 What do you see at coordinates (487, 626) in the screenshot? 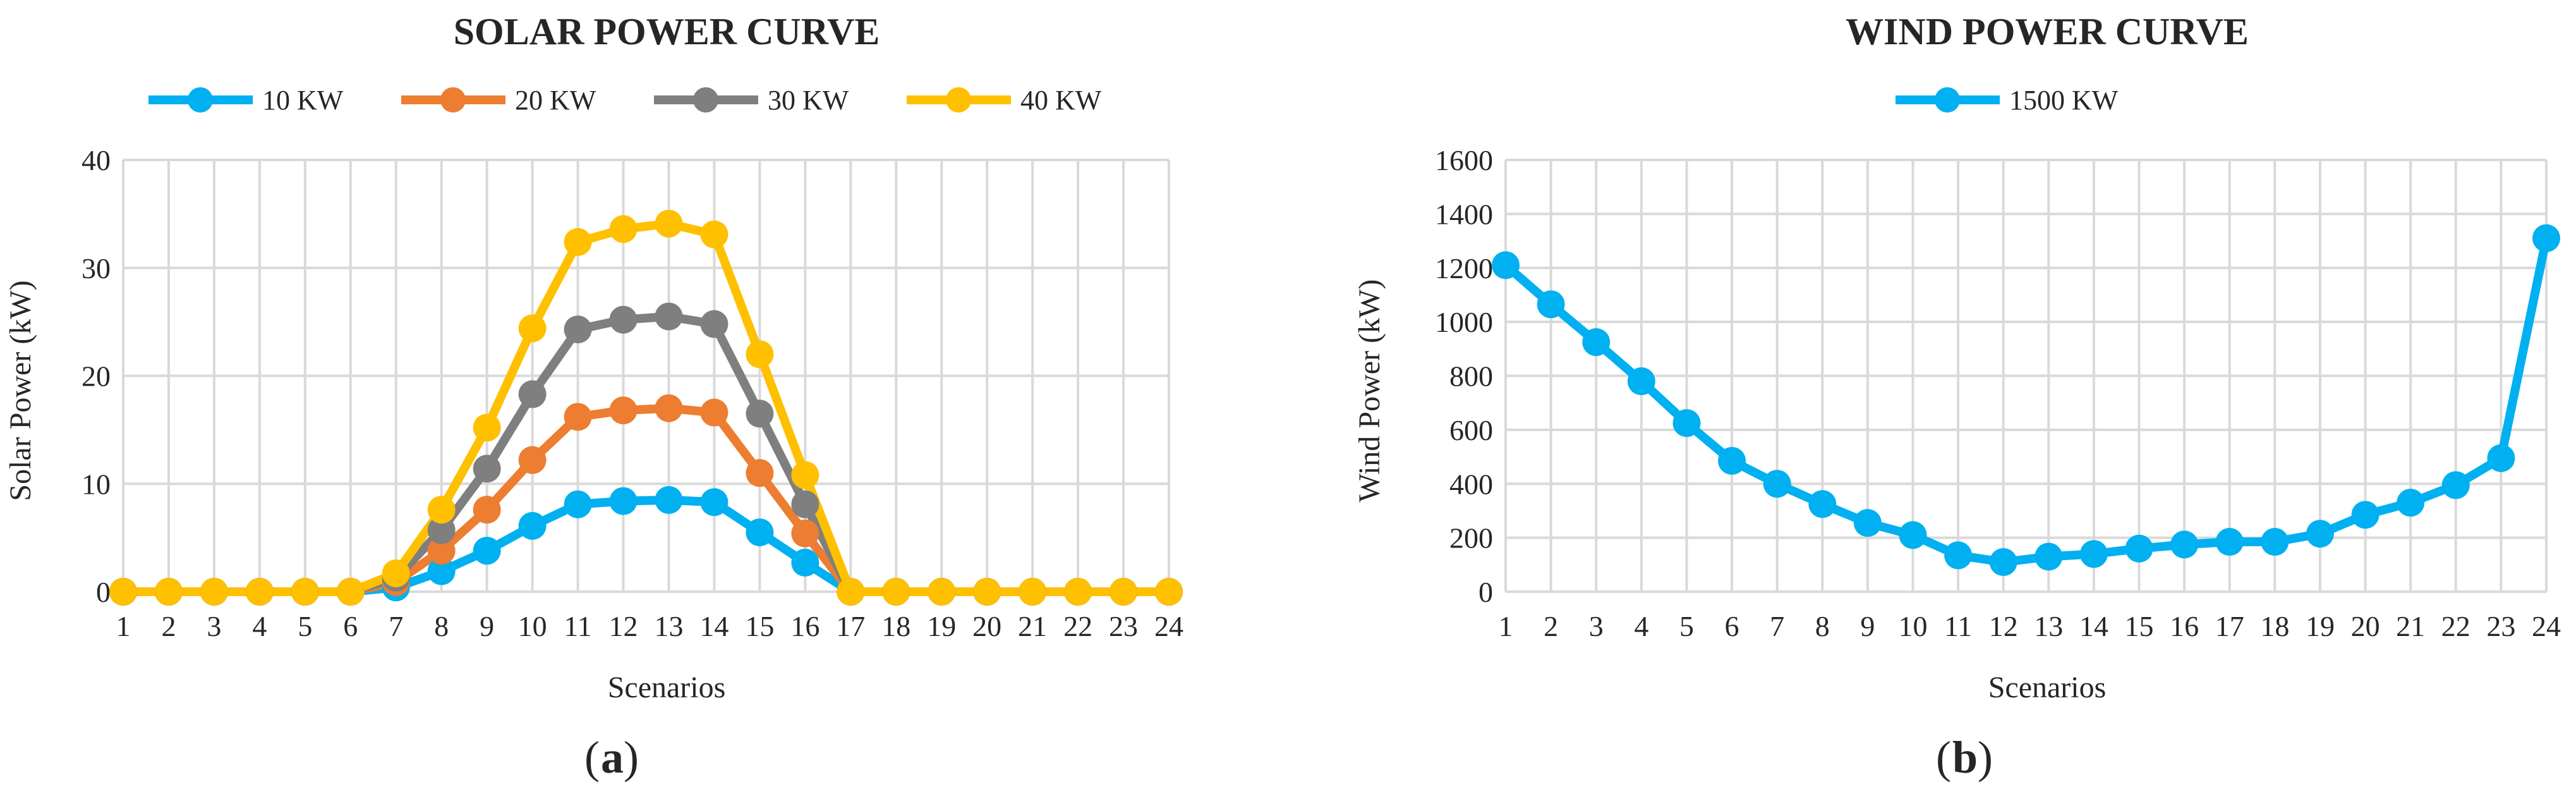
I see `solar-x-tick-label: 9` at bounding box center [487, 626].